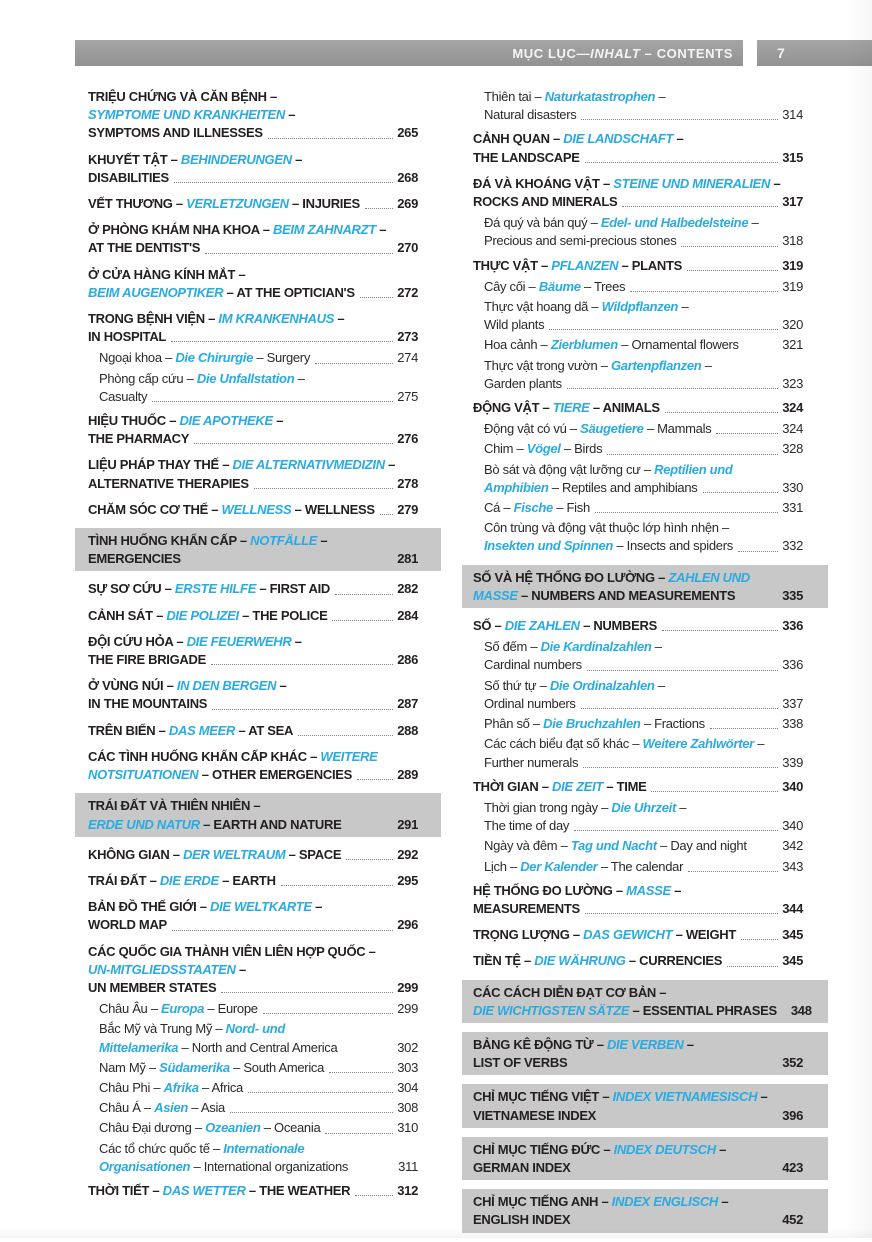  Describe the element at coordinates (580, 961) in the screenshot. I see `german-term-text: DIE WÄHRUNG` at that location.